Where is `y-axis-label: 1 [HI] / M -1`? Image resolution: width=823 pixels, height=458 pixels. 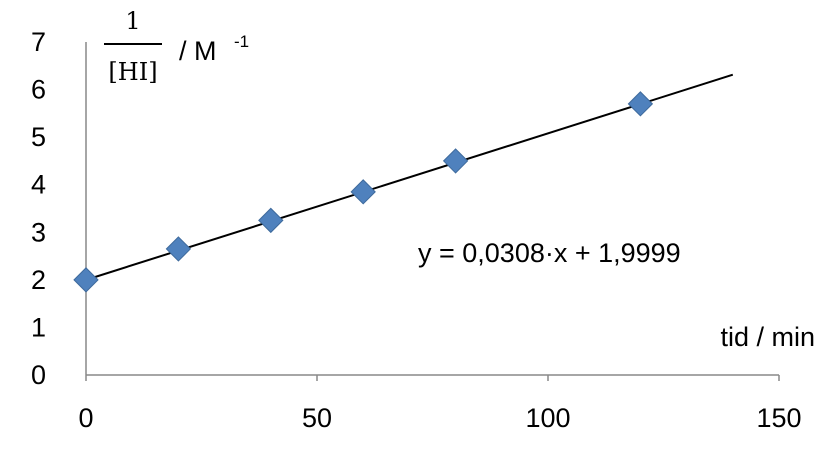 y-axis-label: 1 [HI] / M -1 is located at coordinates (176, 46).